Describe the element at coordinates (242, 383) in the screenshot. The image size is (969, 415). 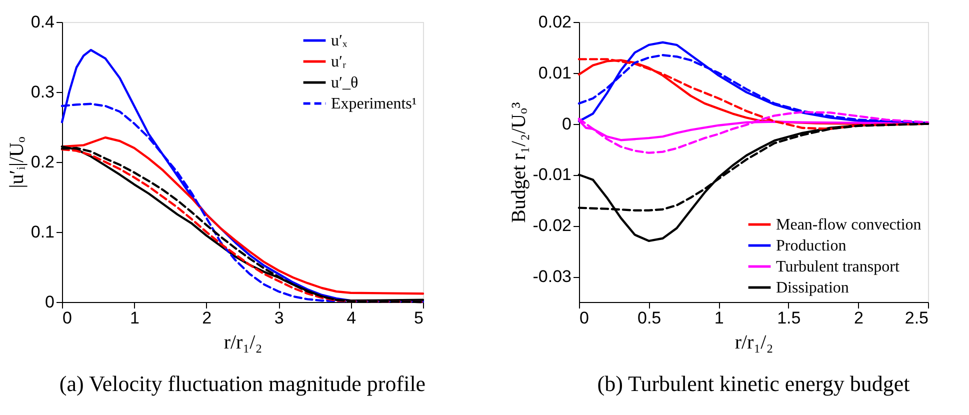
I see `text: (a) Velocity fluctuation magnitude profile` at that location.